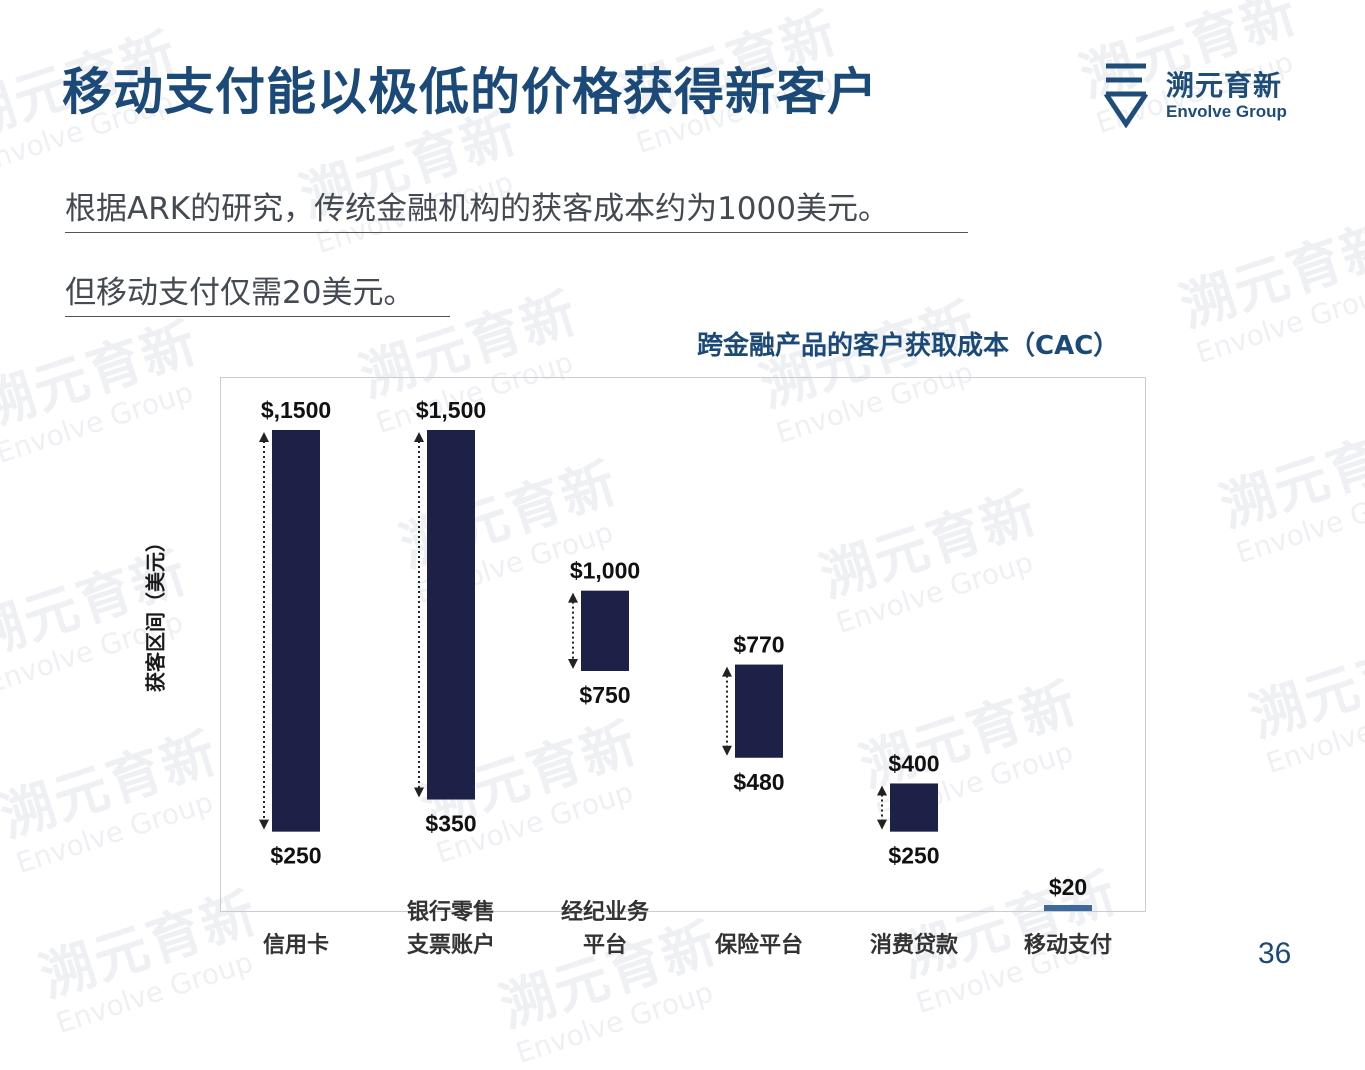 This screenshot has width=1365, height=1070. I want to click on brand-logo: 溯元育新 Envolve Group, so click(1207, 97).